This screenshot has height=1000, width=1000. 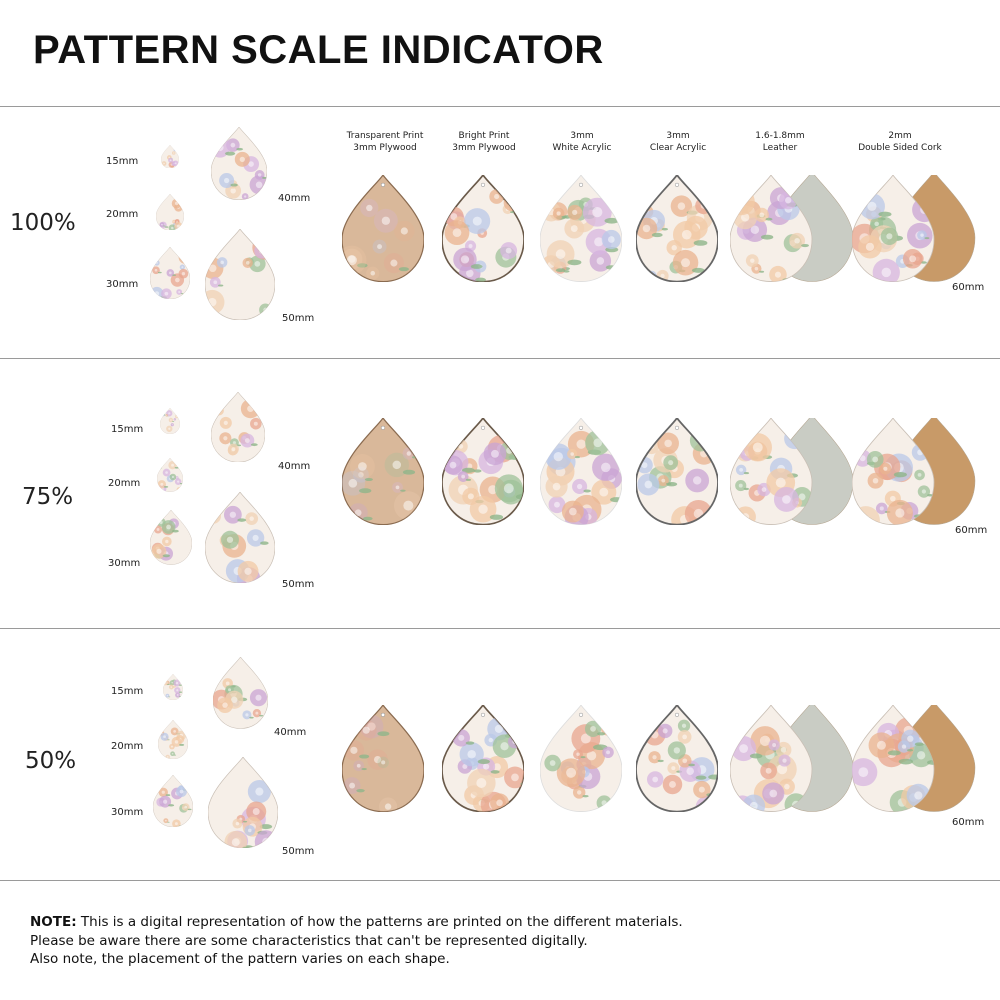 I want to click on section-percent-50: 50%, so click(x=51, y=761).